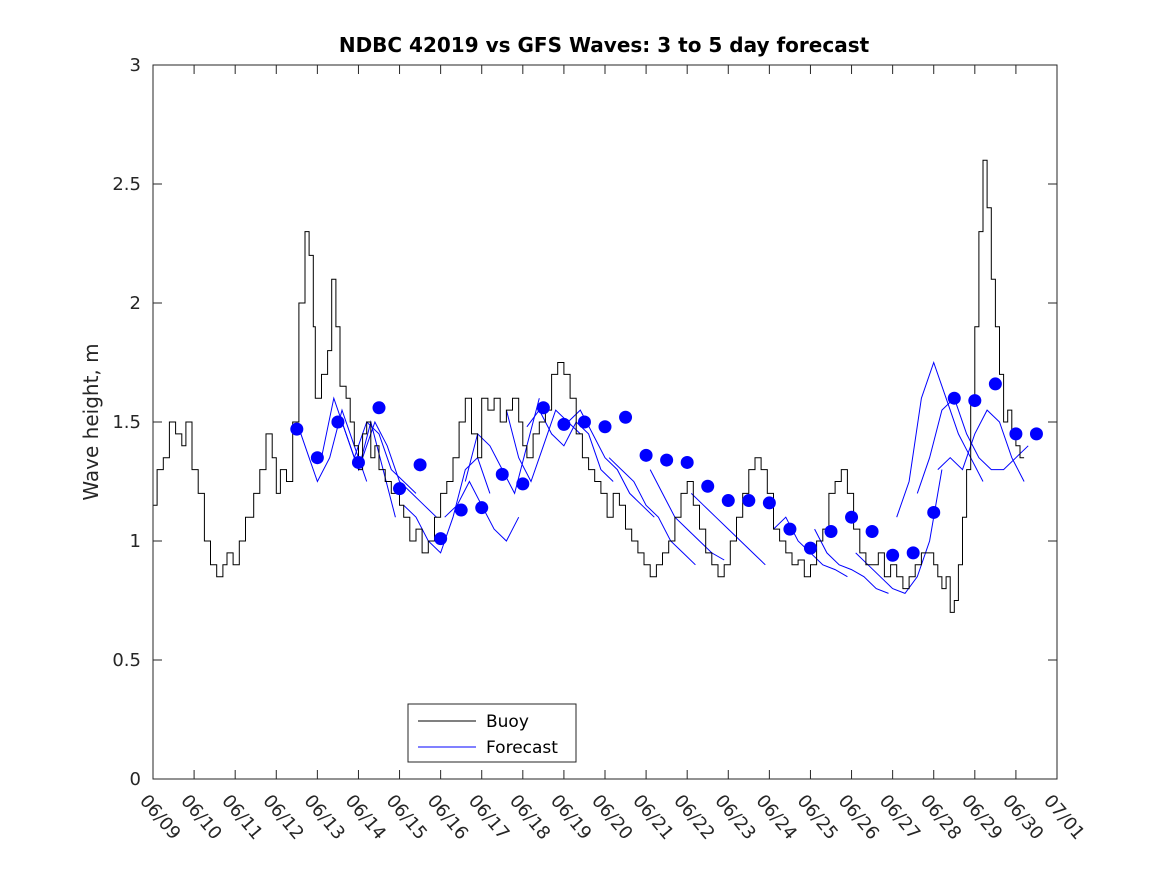 The width and height of the screenshot is (1167, 875). I want to click on marker-layer, so click(666, 469).